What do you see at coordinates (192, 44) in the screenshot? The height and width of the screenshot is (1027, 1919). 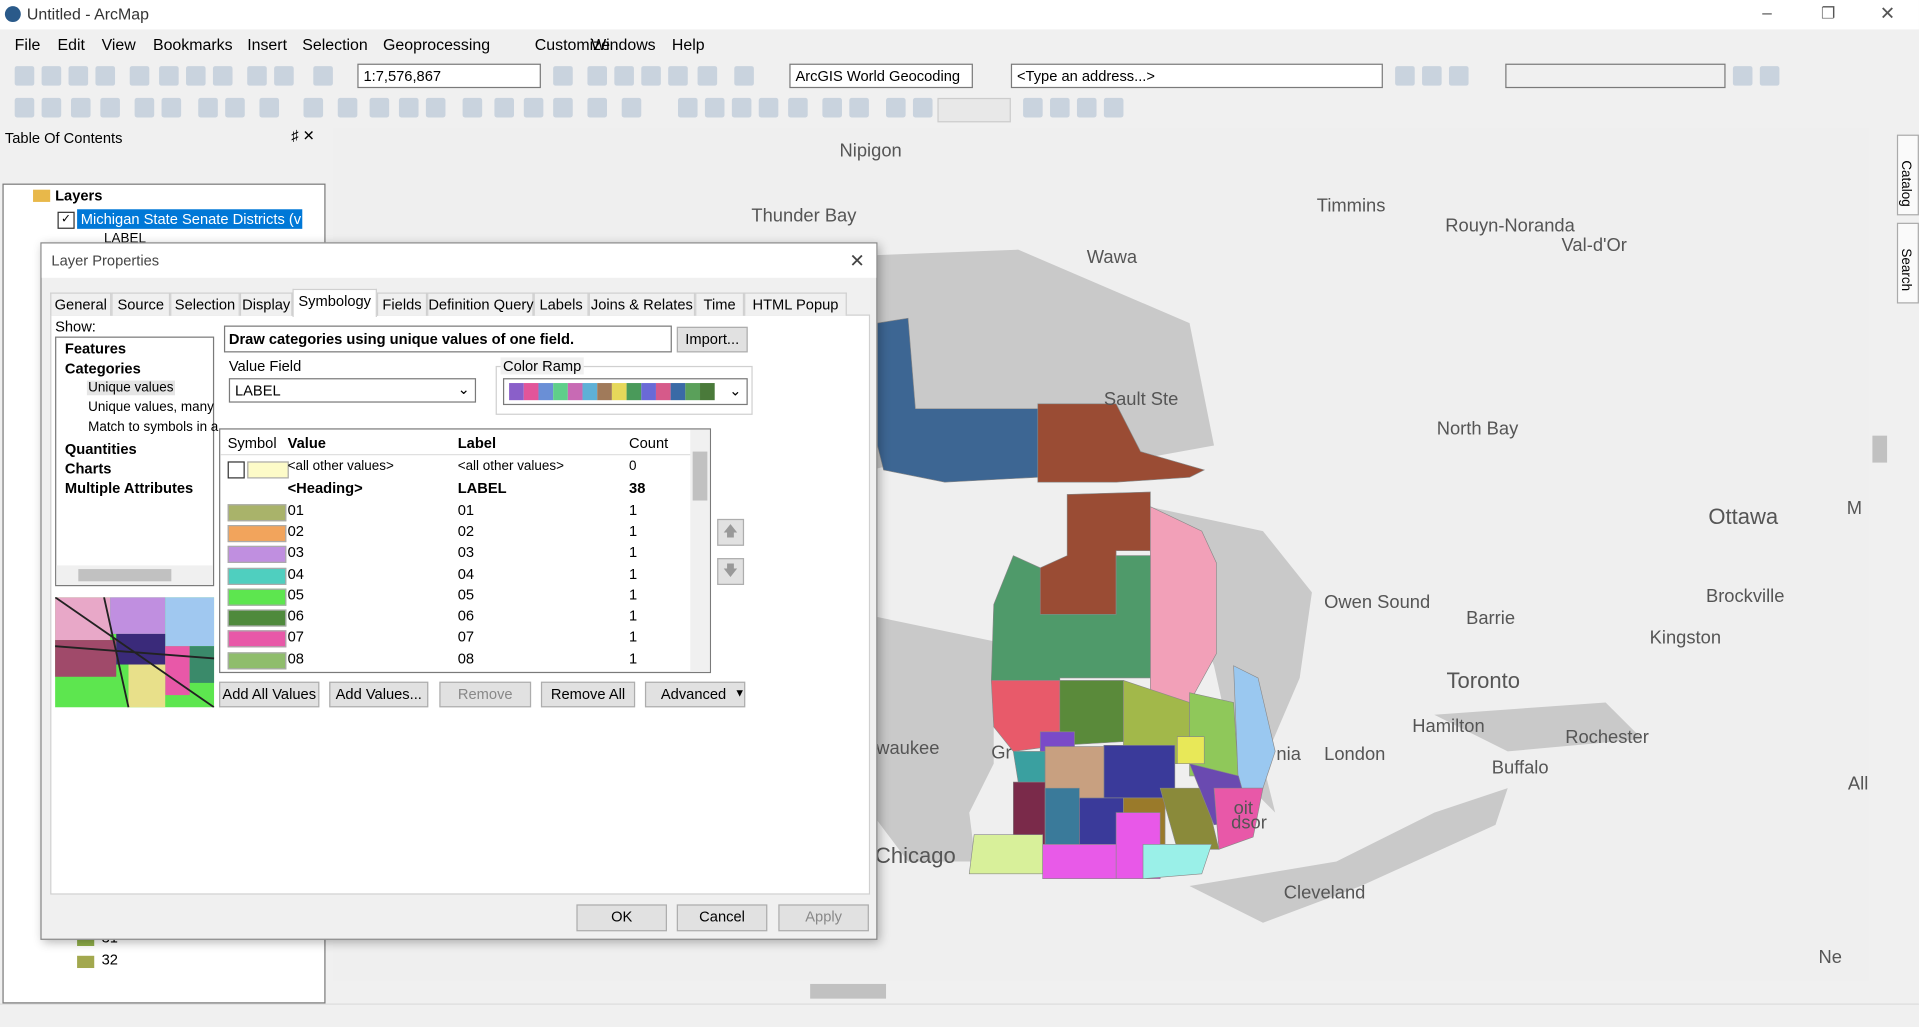 I see `menu-item: Bookmarks` at bounding box center [192, 44].